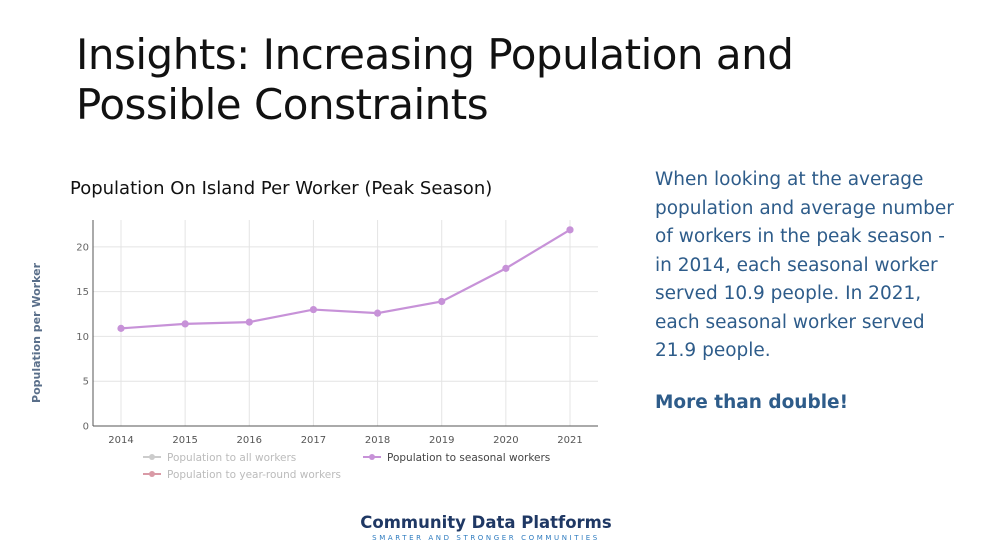 The width and height of the screenshot is (990, 556). Describe the element at coordinates (231, 458) in the screenshot. I see `legend-label: Population to all workers` at that location.